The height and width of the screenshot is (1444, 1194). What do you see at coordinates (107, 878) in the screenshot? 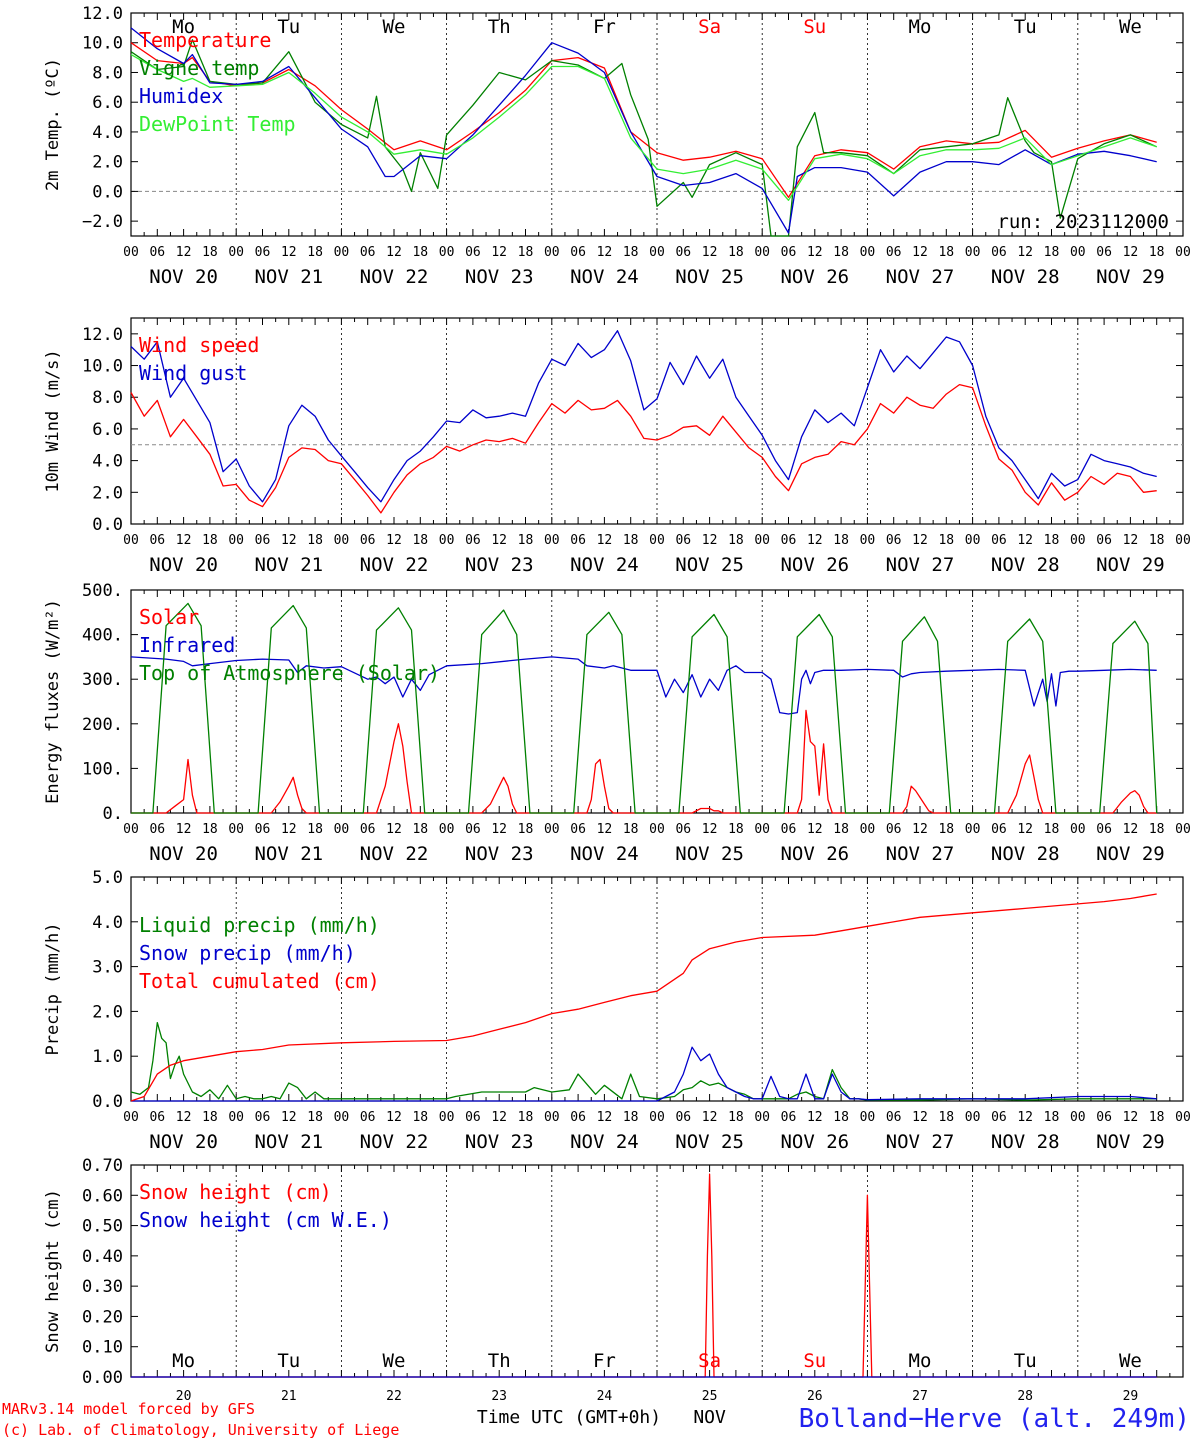
I see `y-tick-label: 5.0` at bounding box center [107, 878].